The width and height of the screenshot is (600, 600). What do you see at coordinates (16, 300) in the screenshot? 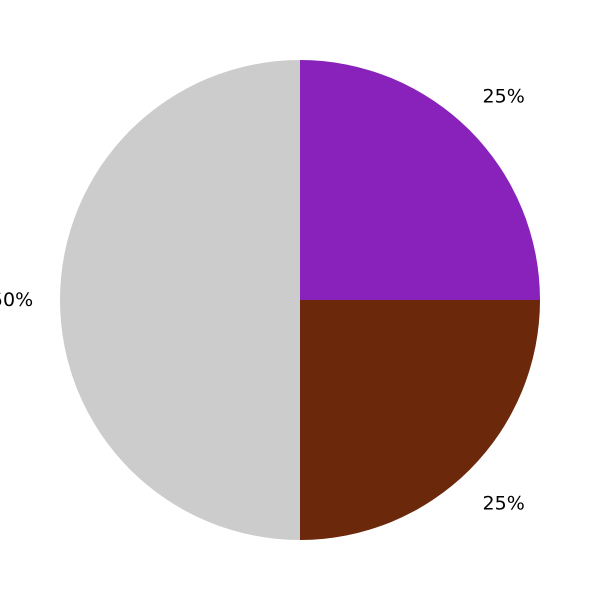
I see `slice-label: 50%` at bounding box center [16, 300].